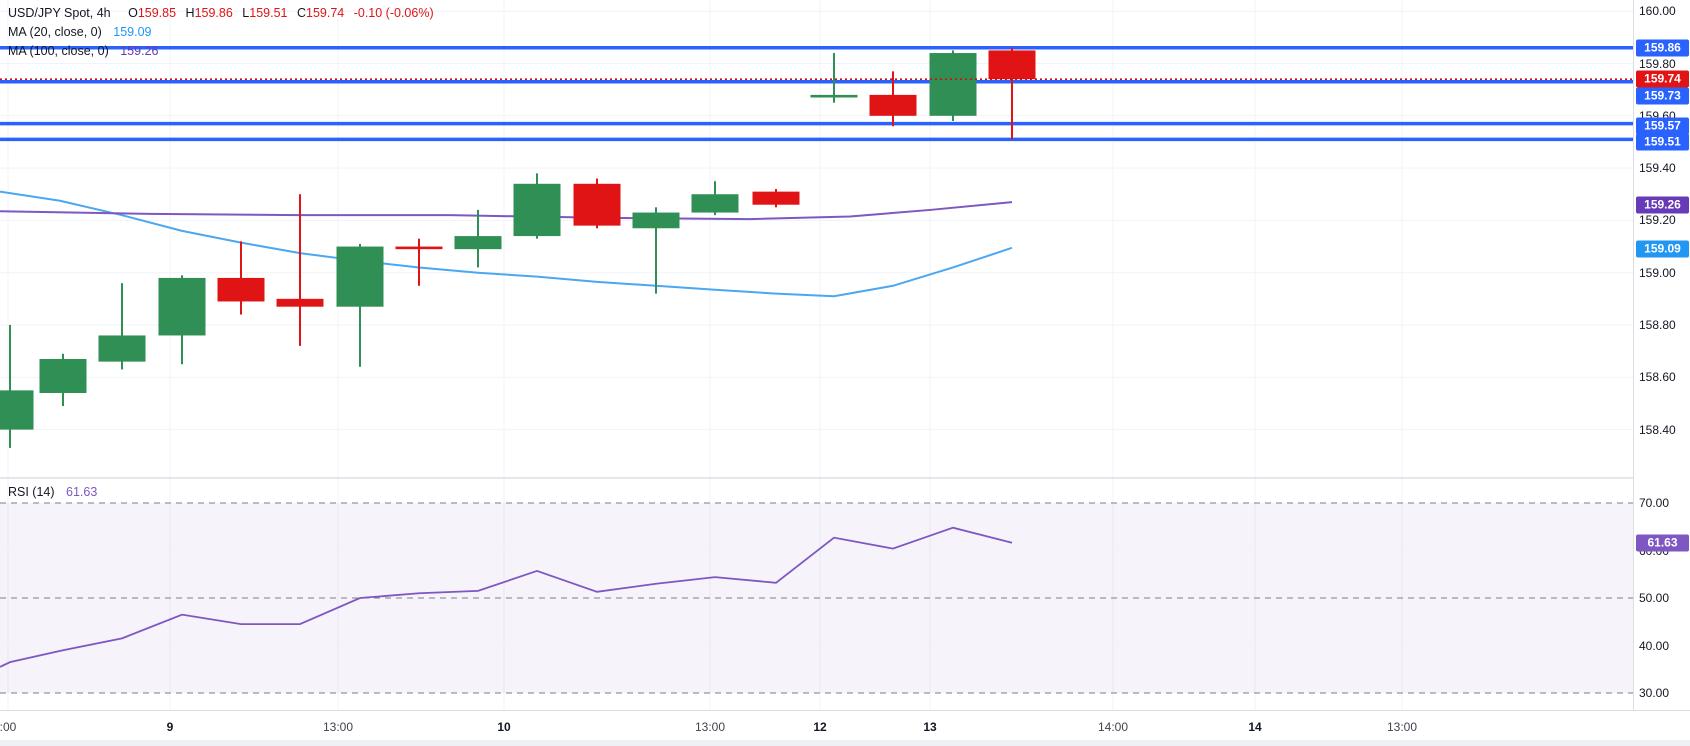  What do you see at coordinates (246, 13) in the screenshot?
I see `low-label: L` at bounding box center [246, 13].